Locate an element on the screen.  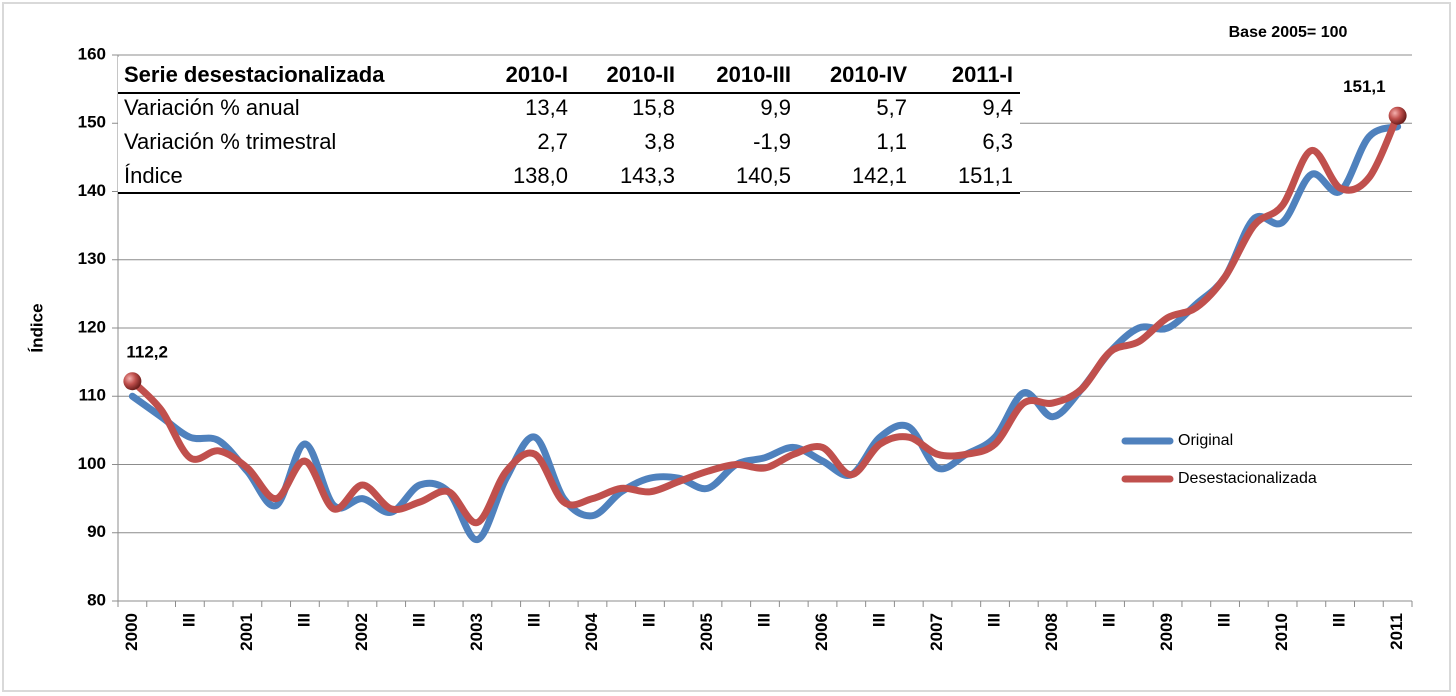
table-cell: 3,8 is located at coordinates (659, 141).